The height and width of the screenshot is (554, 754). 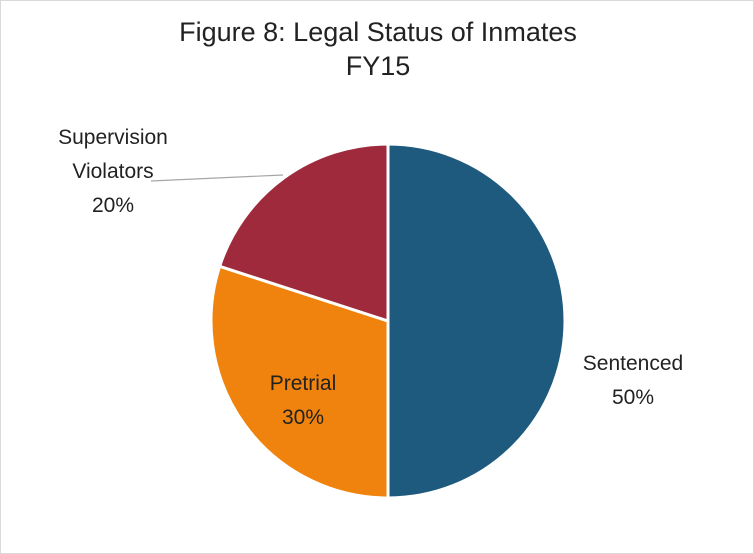 I want to click on value-label: 30%, so click(x=303, y=417).